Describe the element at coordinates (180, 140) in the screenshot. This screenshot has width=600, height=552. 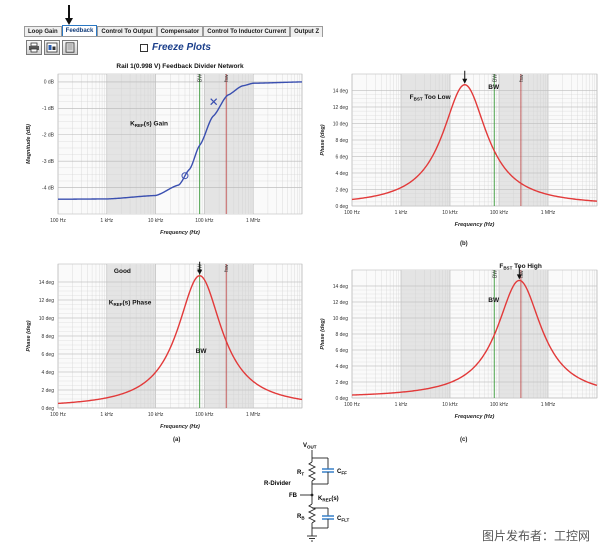
I see `gain-curve` at that location.